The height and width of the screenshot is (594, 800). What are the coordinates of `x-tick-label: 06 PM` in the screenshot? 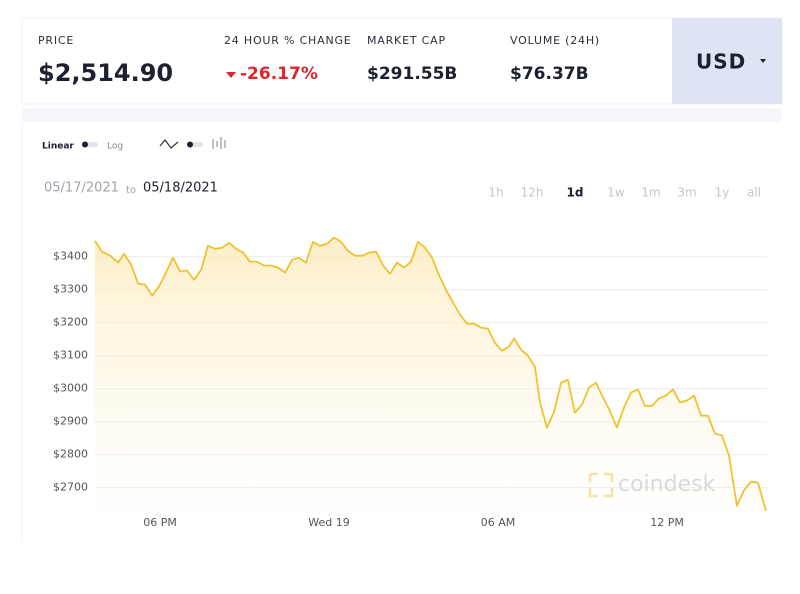 It's located at (160, 522).